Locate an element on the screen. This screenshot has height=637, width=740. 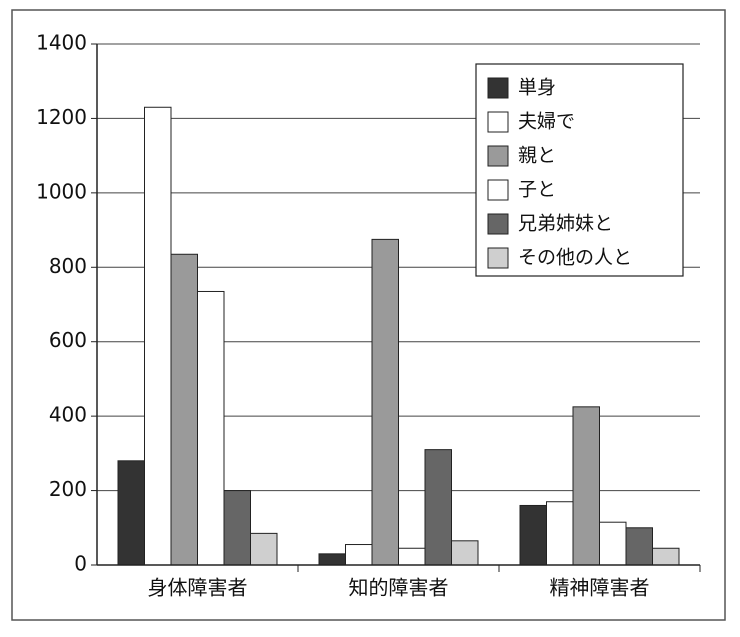
y-tick-label: 1200 is located at coordinates (61, 117).